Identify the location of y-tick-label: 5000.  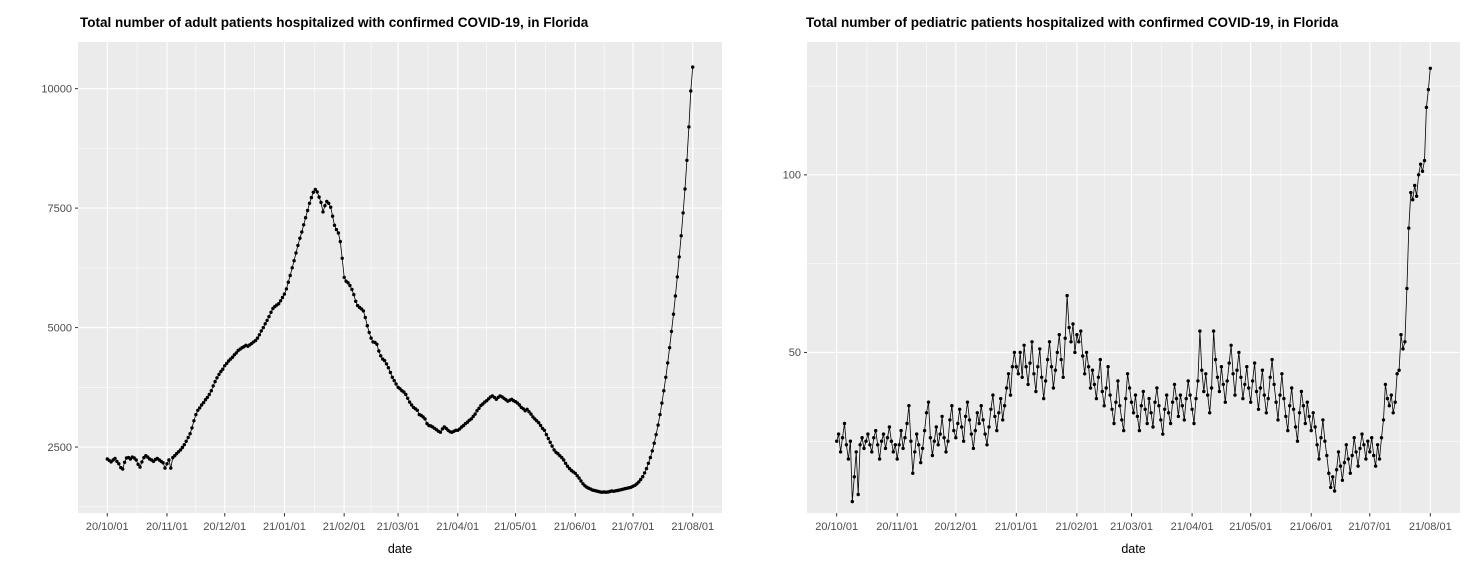
(60, 328).